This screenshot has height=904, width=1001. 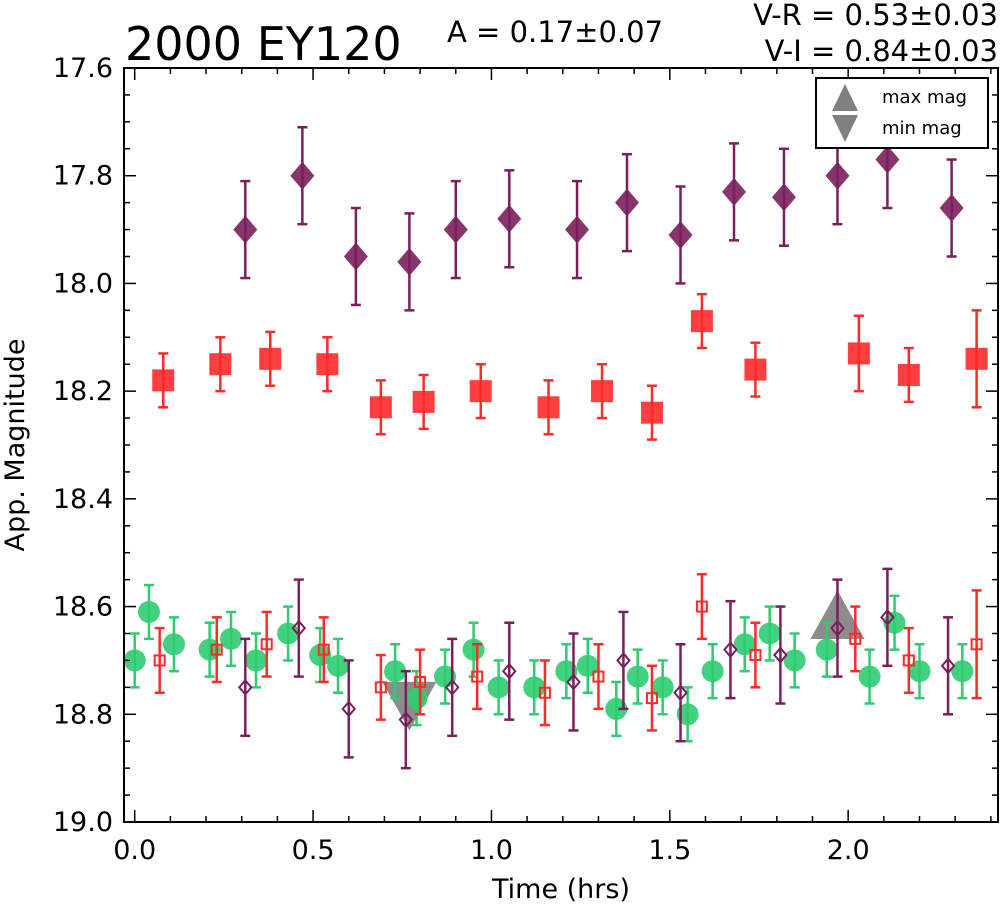 What do you see at coordinates (263, 44) in the screenshot?
I see `chart-title: 2000 EY120` at bounding box center [263, 44].